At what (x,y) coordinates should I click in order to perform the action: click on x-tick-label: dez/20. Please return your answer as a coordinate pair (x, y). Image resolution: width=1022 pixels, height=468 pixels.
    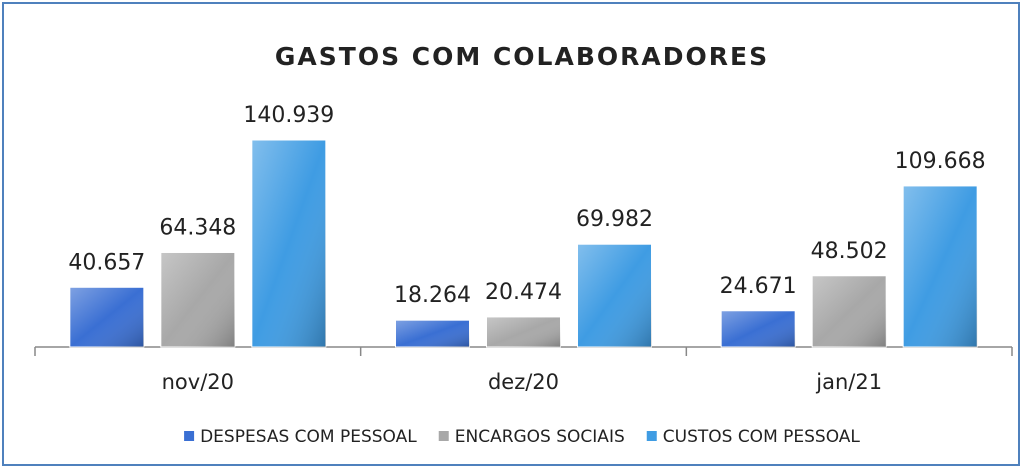
    Looking at the image, I should click on (523, 382).